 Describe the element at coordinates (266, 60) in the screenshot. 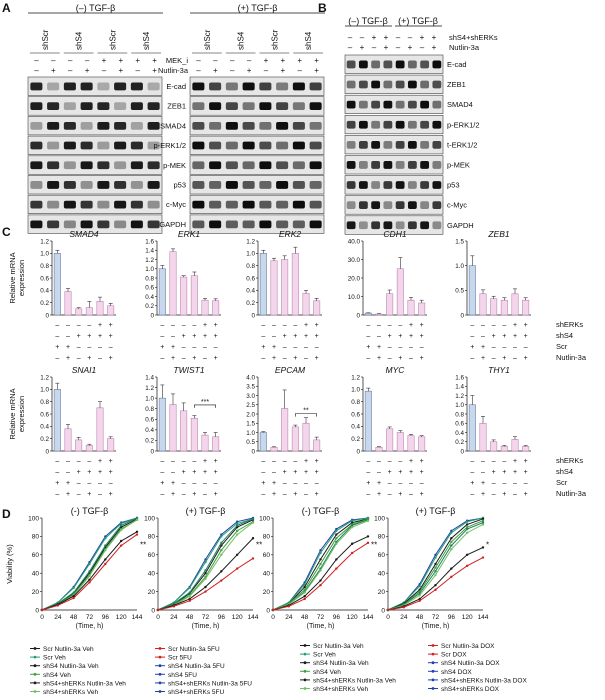

I see `mek-sign: +` at that location.